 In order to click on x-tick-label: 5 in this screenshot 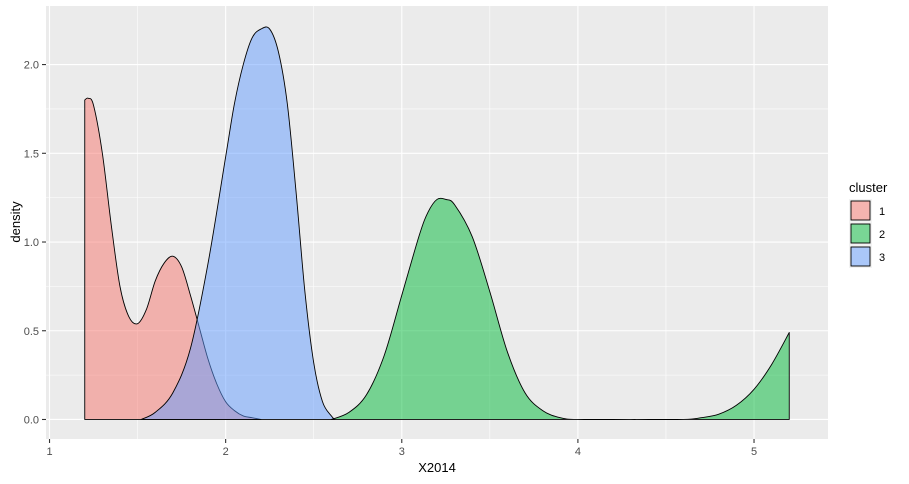, I will do `click(754, 452)`.